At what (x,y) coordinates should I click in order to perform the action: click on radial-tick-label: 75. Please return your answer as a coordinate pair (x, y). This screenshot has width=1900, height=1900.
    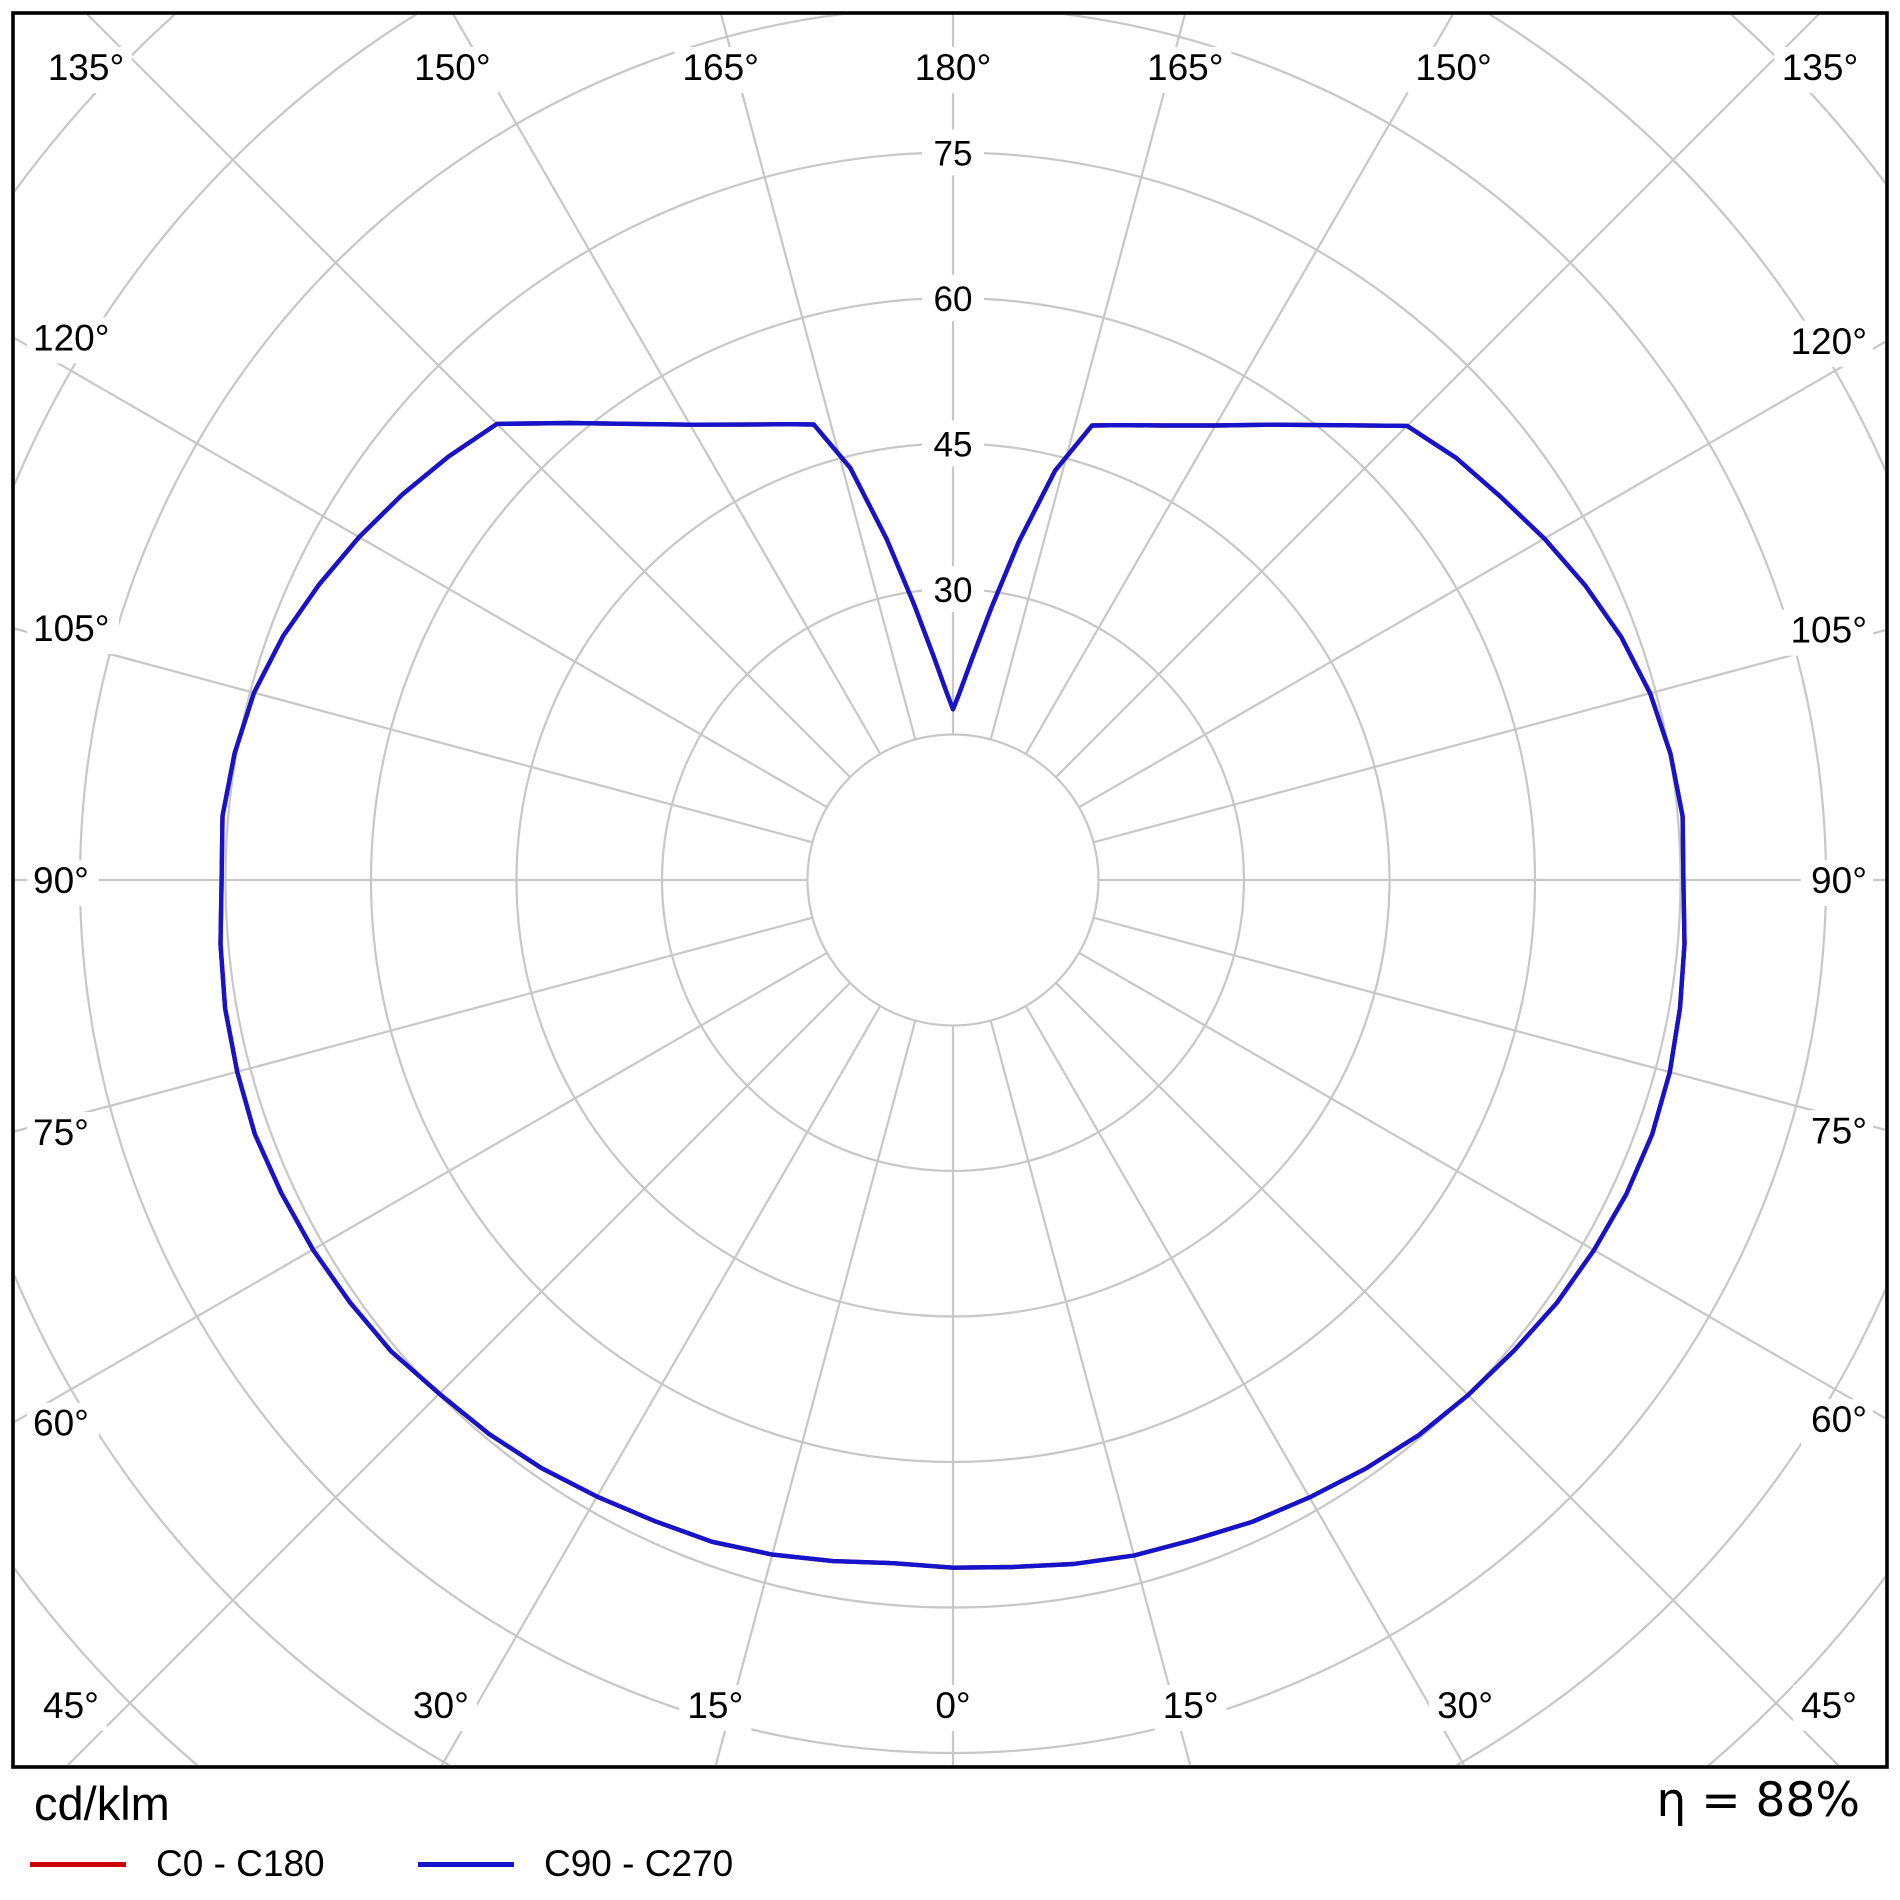
    Looking at the image, I should click on (953, 154).